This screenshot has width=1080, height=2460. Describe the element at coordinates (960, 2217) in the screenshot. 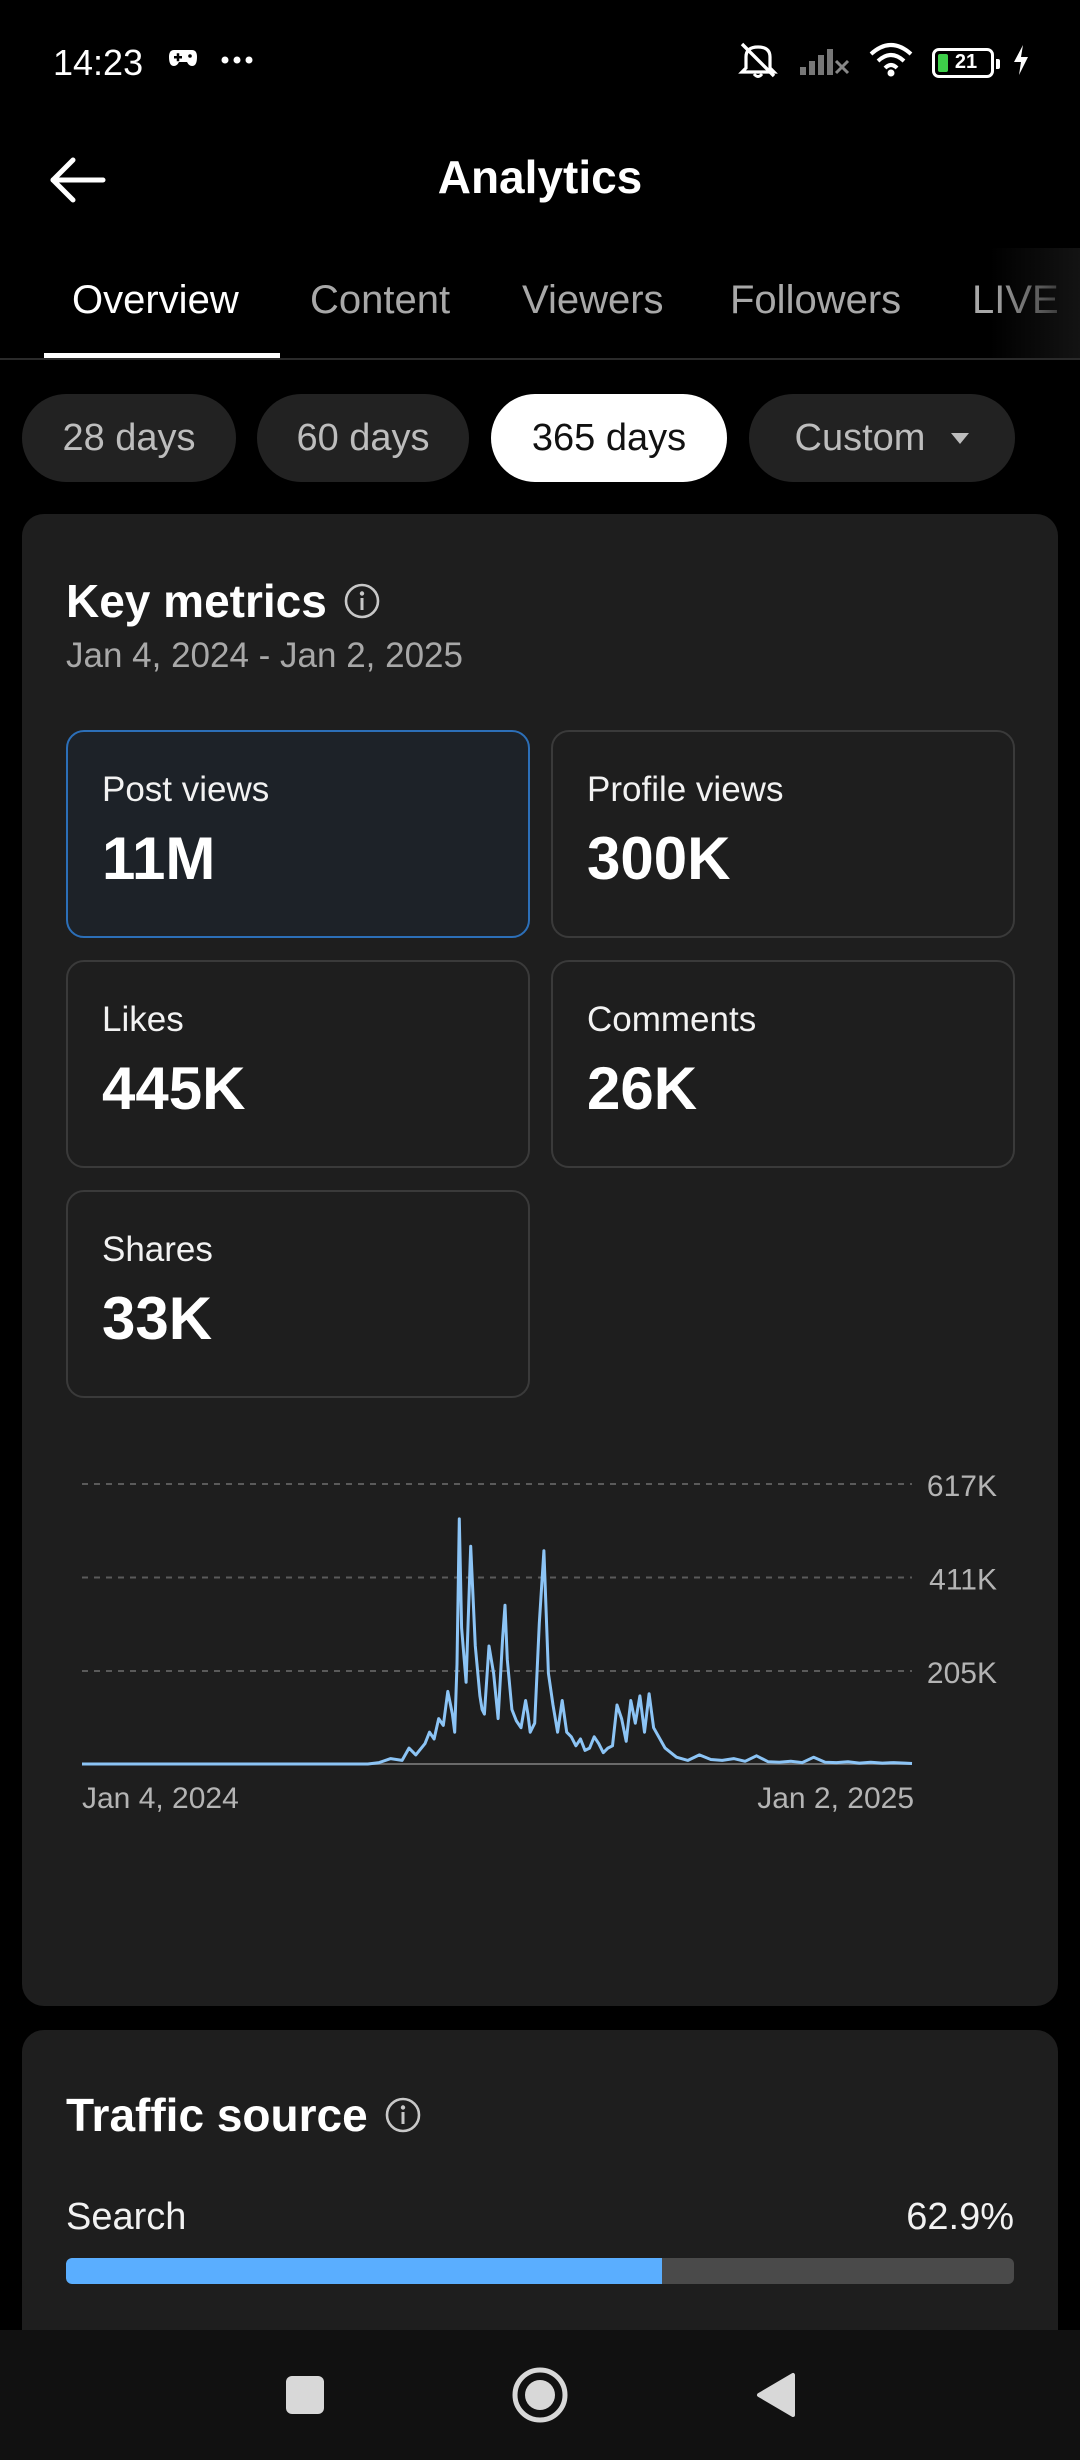

I see `traffic-source-percent: 62.9%` at that location.